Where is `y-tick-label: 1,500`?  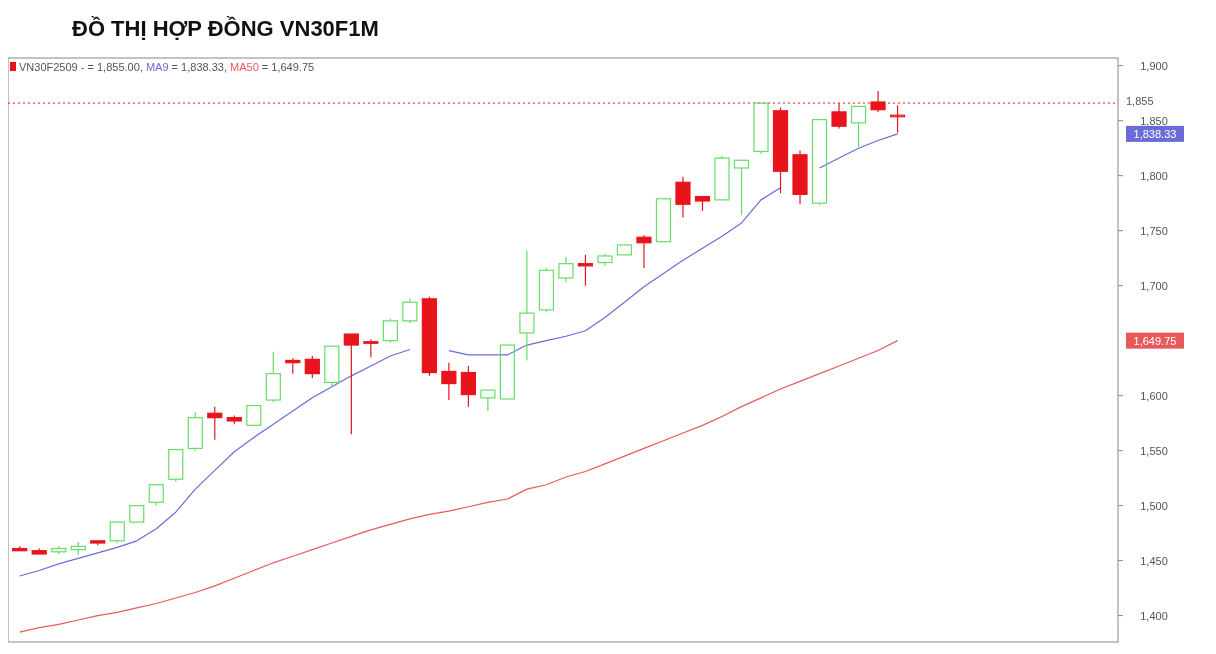 y-tick-label: 1,500 is located at coordinates (1154, 505).